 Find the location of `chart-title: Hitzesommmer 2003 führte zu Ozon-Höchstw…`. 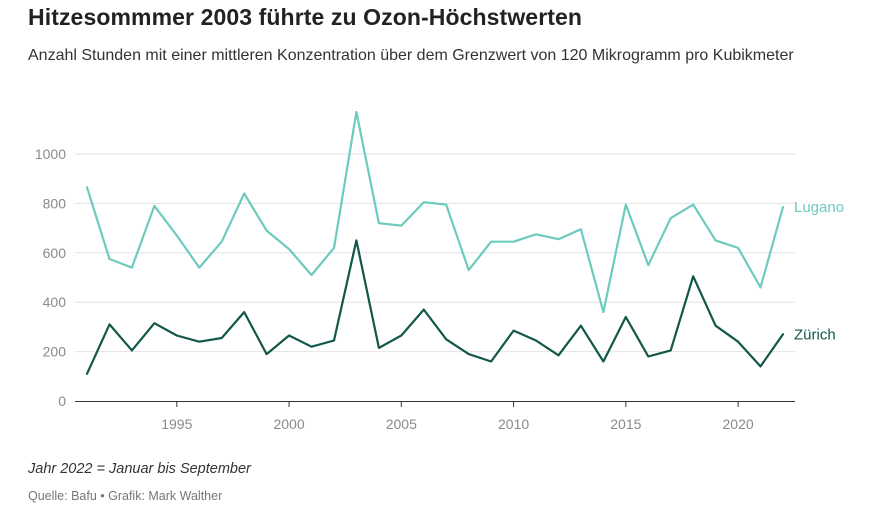

chart-title: Hitzesommmer 2003 führte zu Ozon-Höchstw… is located at coordinates (305, 17).